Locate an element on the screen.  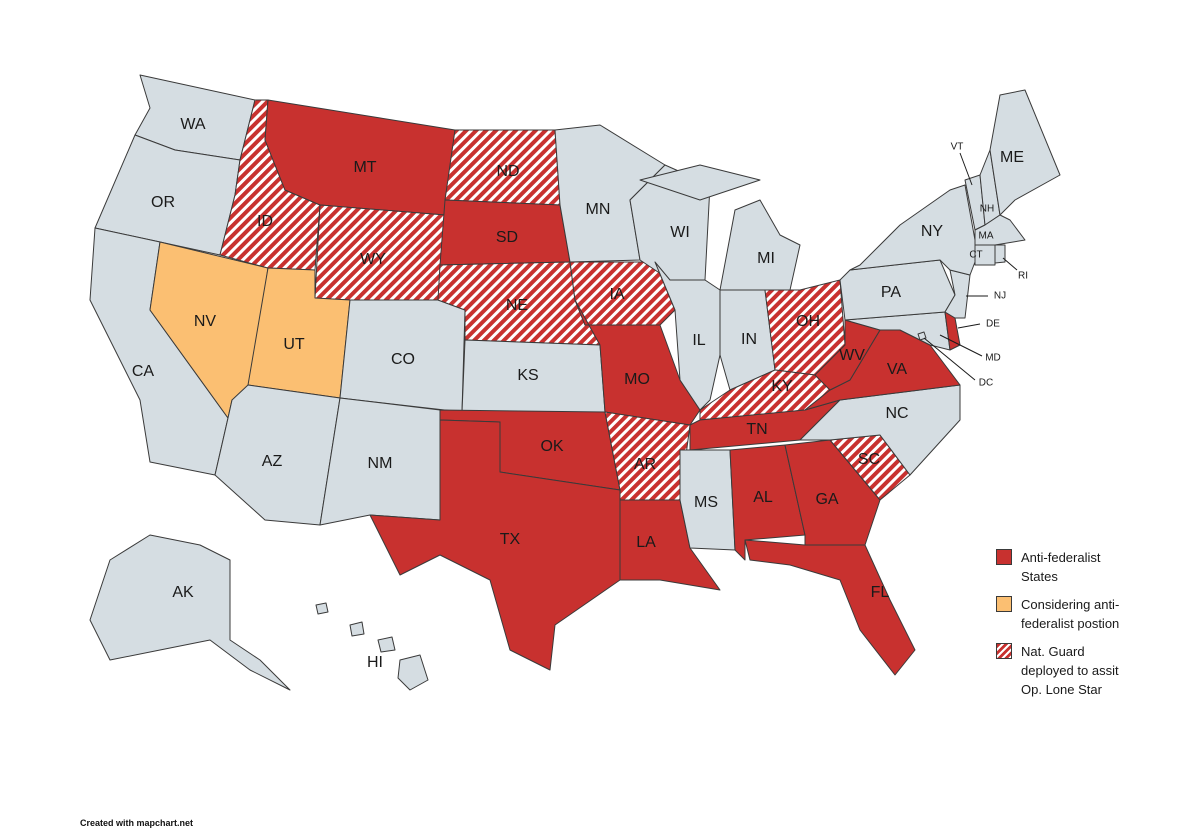
state-label: NV is located at coordinates (205, 321).